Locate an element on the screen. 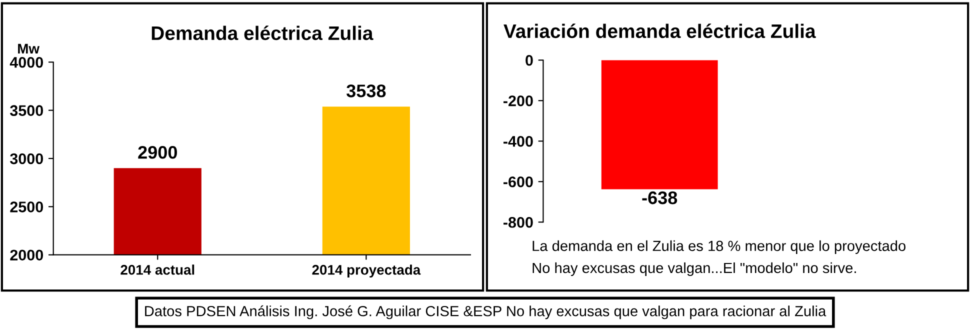 Image resolution: width=970 pixels, height=334 pixels. x-tick-label: 2014 actual is located at coordinates (157, 269).